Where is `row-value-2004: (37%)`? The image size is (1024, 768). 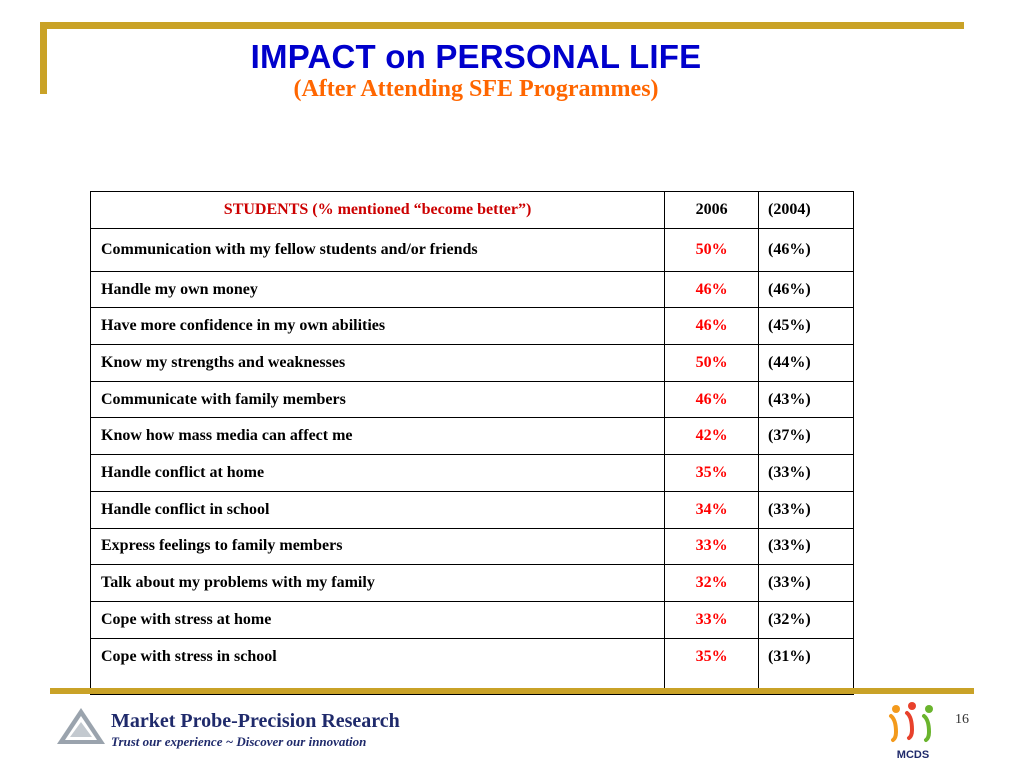 row-value-2004: (37%) is located at coordinates (806, 436).